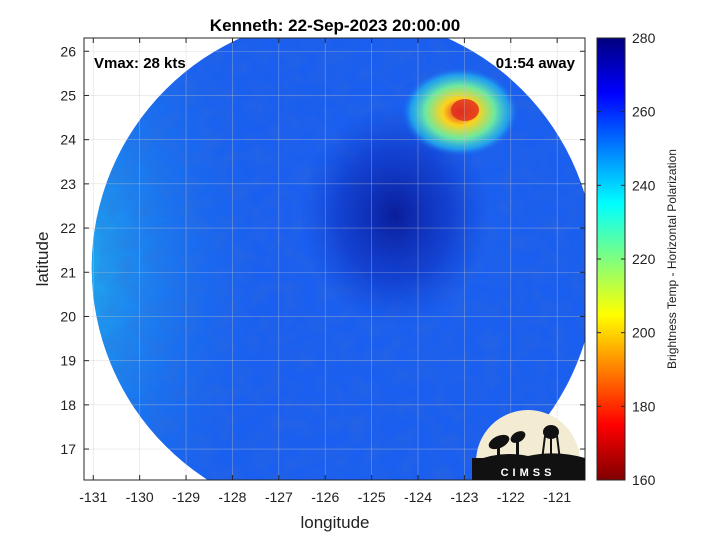 Image resolution: width=720 pixels, height=540 pixels. I want to click on x-tick-label: -126, so click(325, 497).